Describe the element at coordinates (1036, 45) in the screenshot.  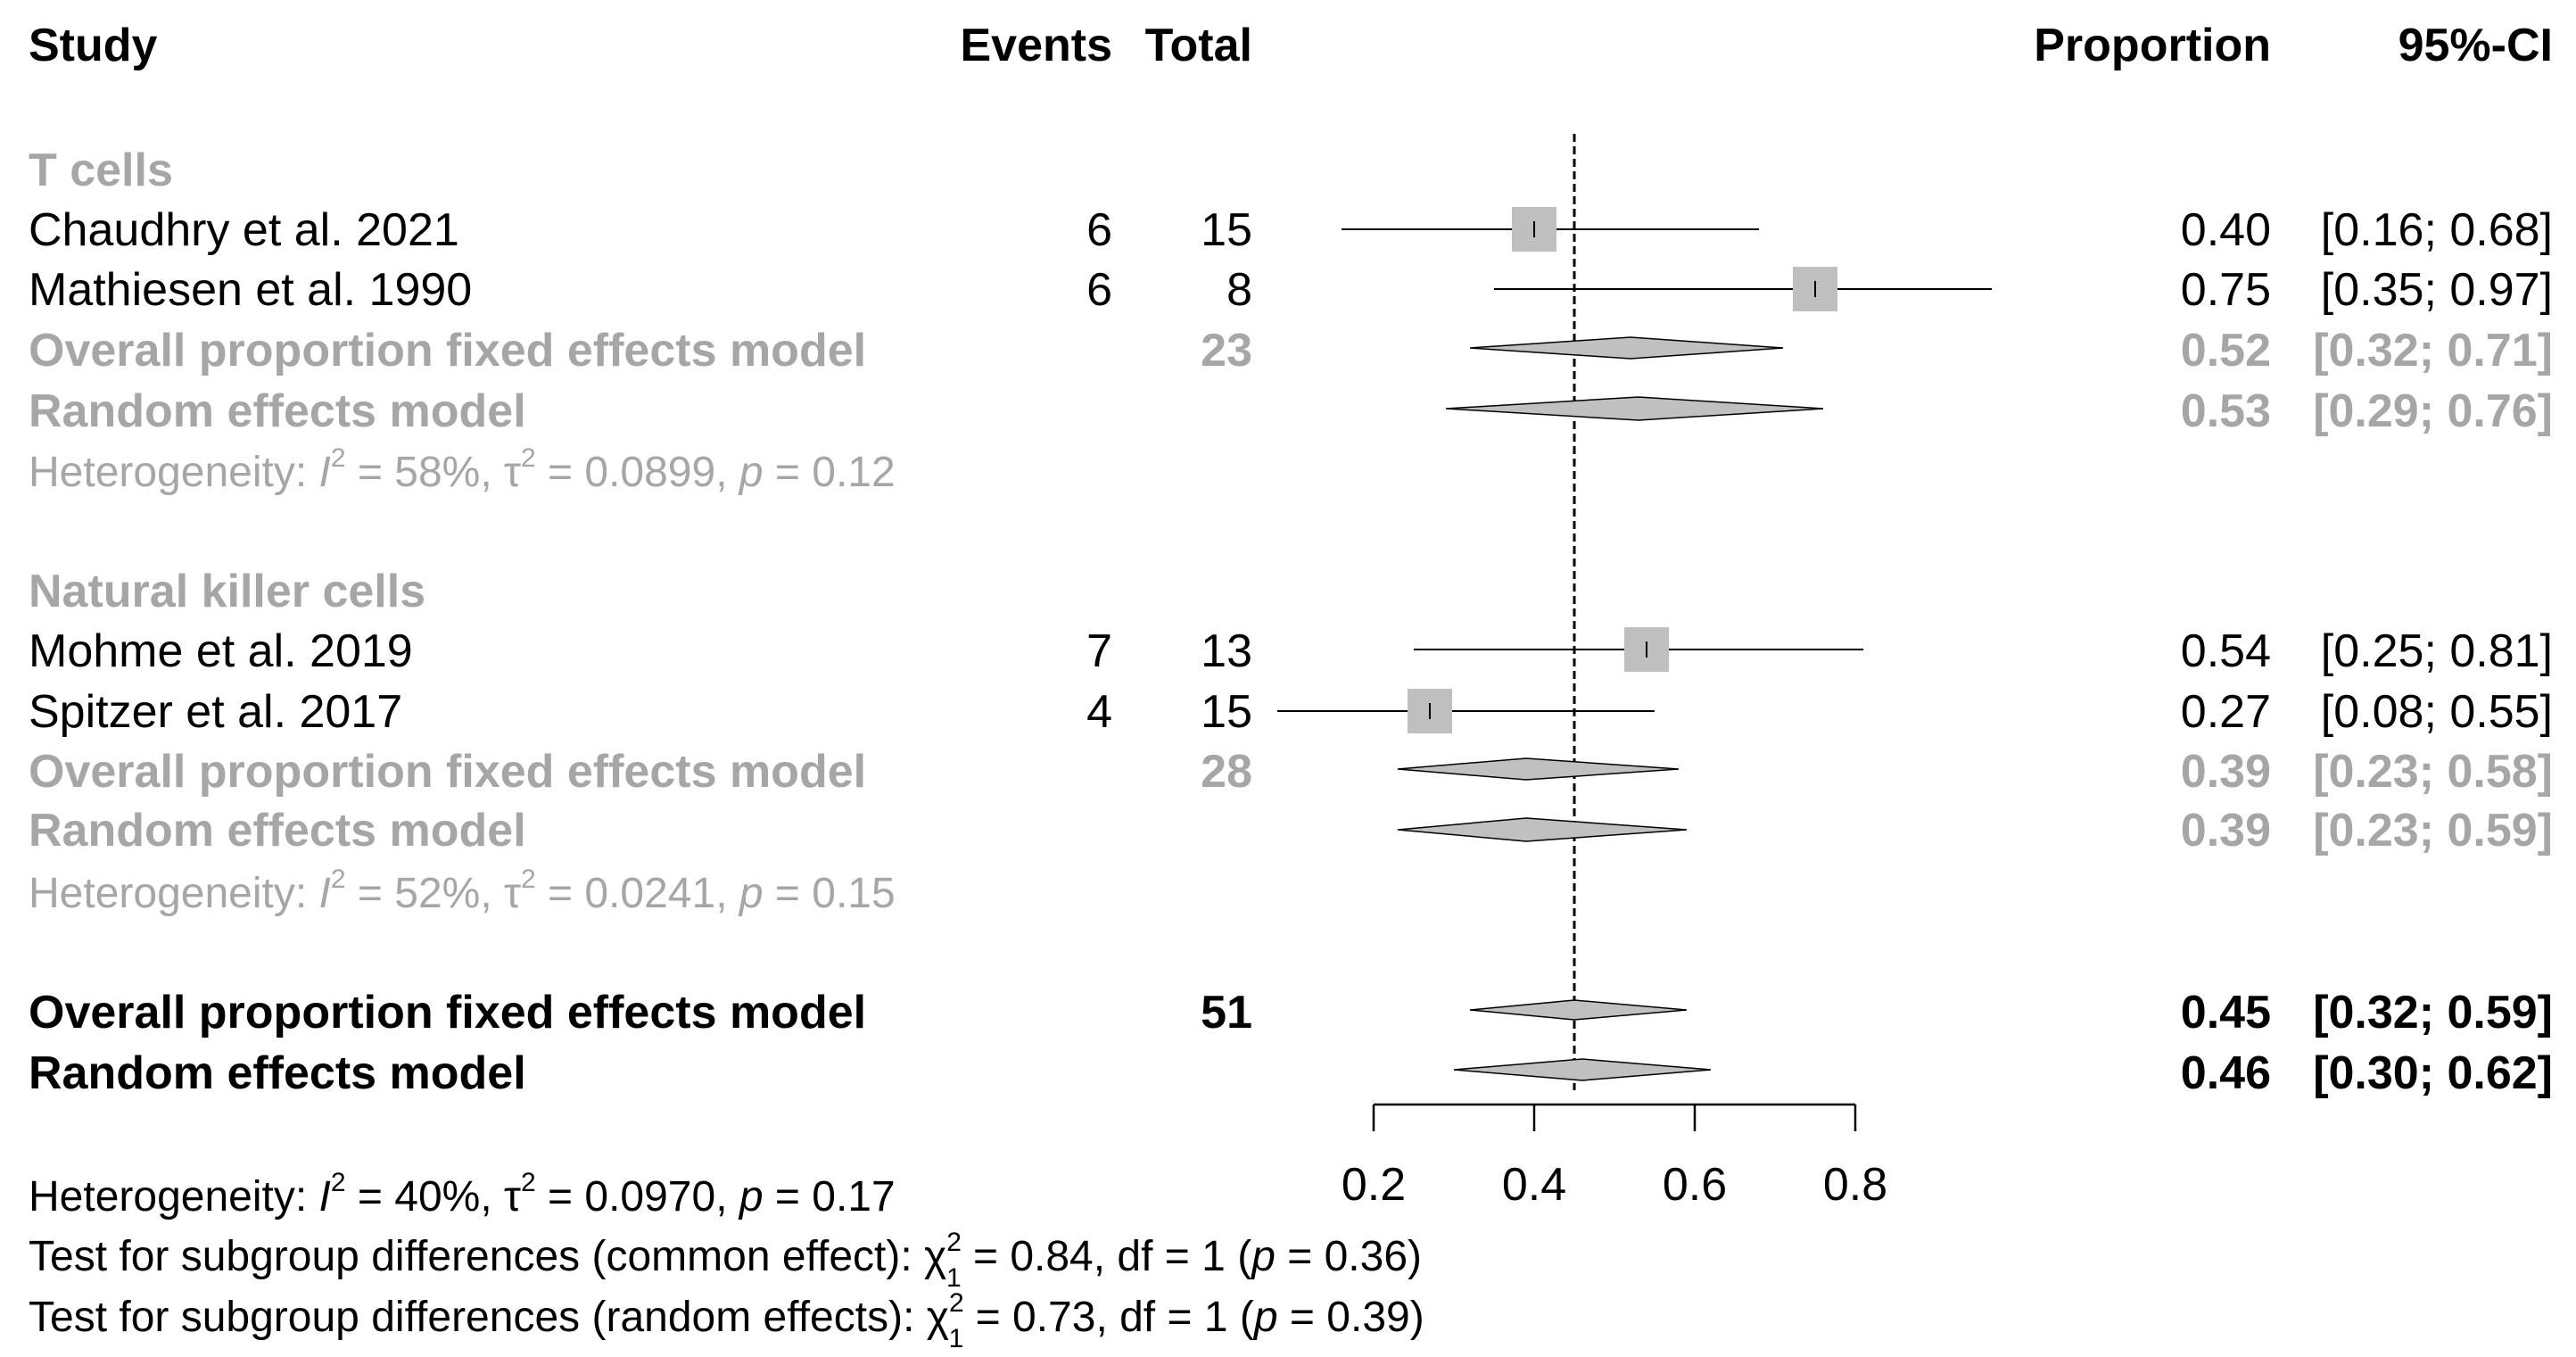
I see `header-events: Events` at that location.